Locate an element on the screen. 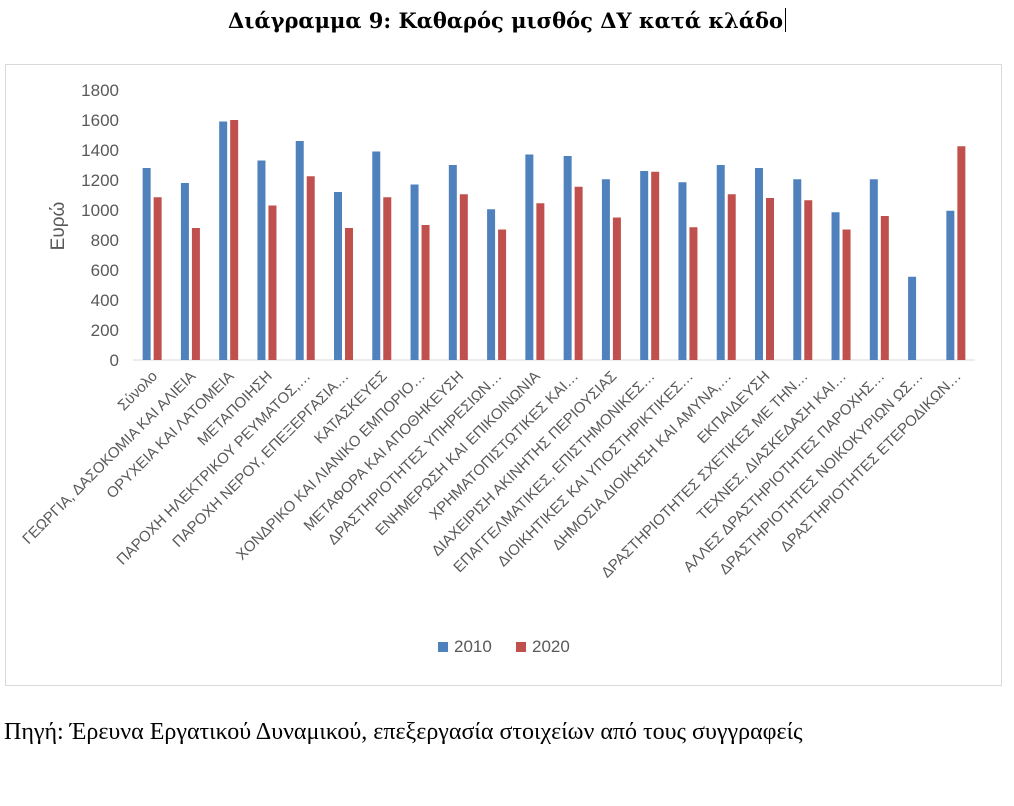  y-tick-label: 800 is located at coordinates (105, 240).